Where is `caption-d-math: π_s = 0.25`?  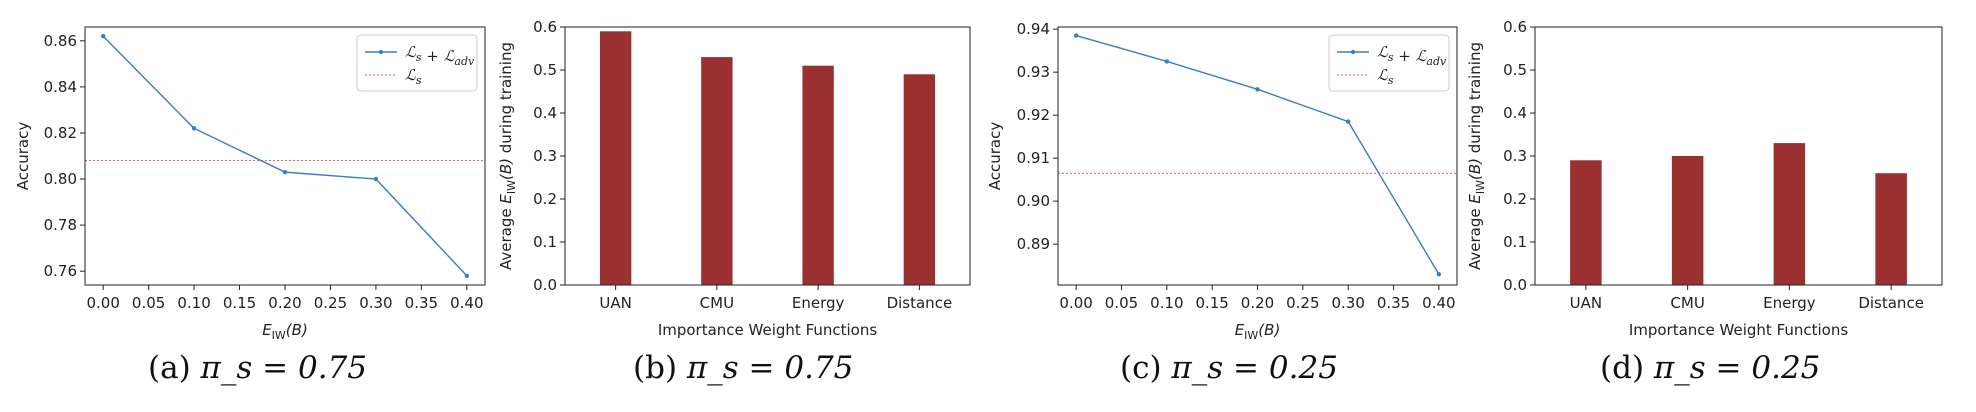
caption-d-math: π_s = 0.25 is located at coordinates (1737, 368).